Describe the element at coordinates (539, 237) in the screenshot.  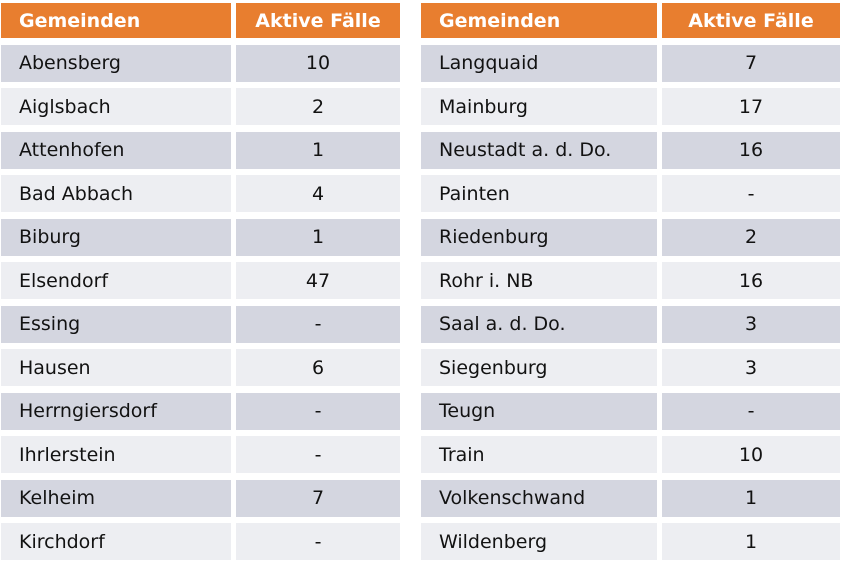
I see `municipality-cell: Riedenburg` at that location.